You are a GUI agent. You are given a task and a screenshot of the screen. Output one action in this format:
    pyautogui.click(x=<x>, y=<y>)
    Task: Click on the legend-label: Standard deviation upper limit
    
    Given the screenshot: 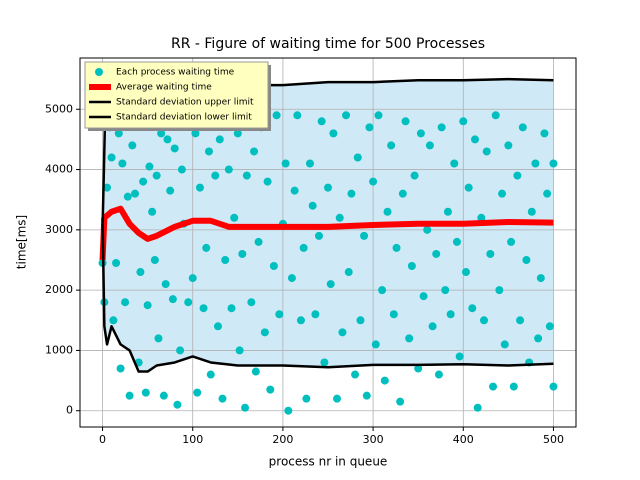 What is the action you would take?
    pyautogui.click(x=185, y=103)
    